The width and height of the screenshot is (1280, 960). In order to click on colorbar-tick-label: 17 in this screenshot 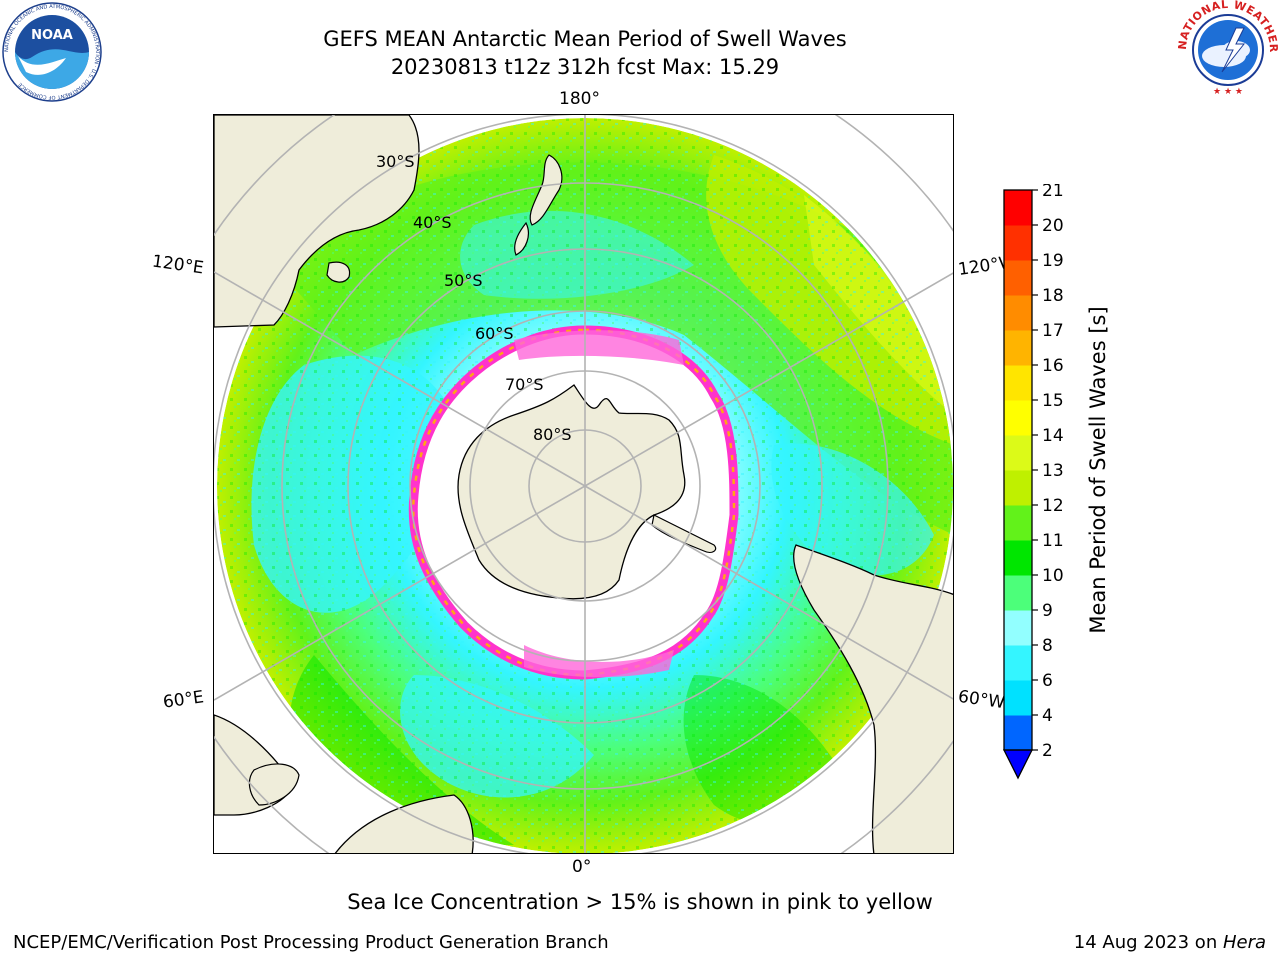, I will do `click(1053, 331)`.